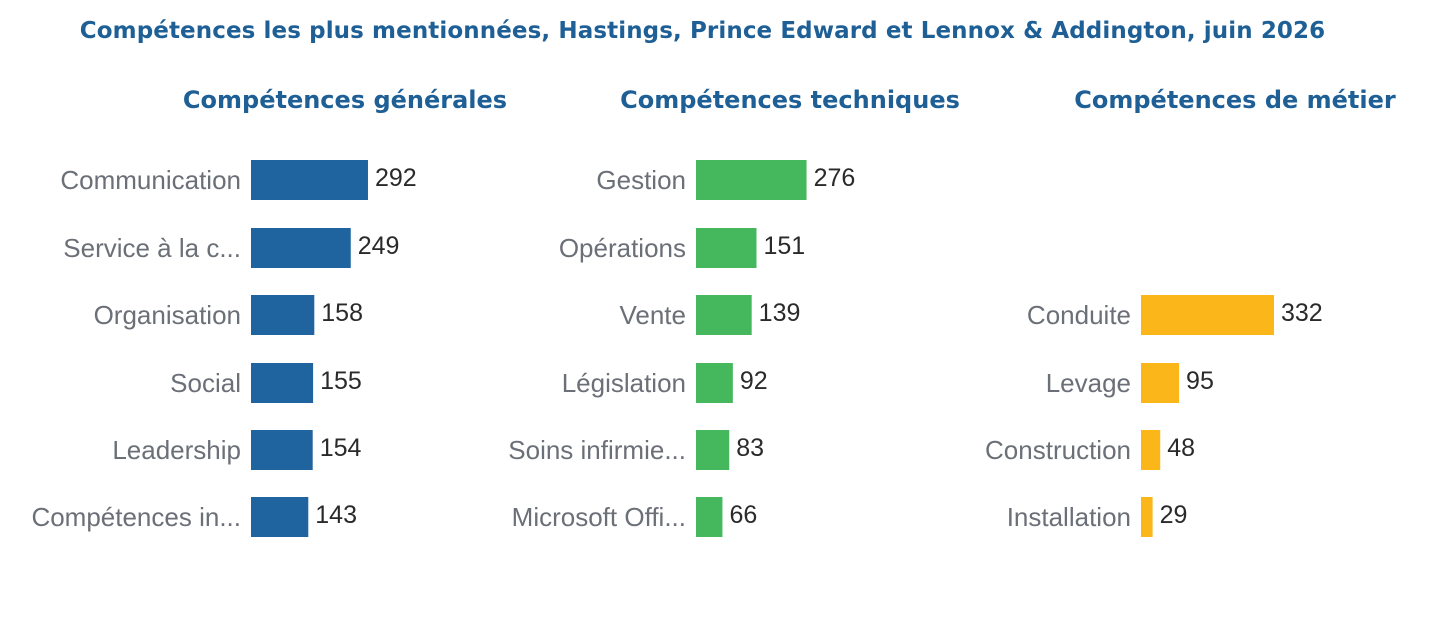  What do you see at coordinates (1181, 448) in the screenshot?
I see `value-label-trade-2: 48` at bounding box center [1181, 448].